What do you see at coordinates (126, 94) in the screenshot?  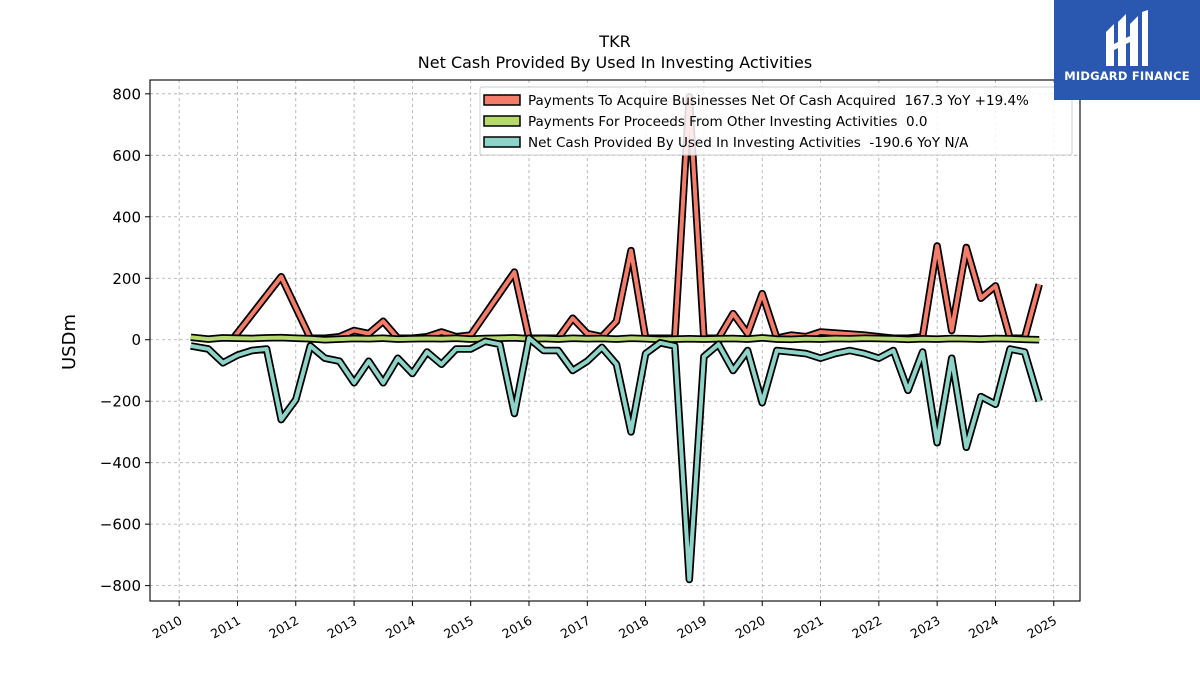 I see `y-tick-label: 800` at bounding box center [126, 94].